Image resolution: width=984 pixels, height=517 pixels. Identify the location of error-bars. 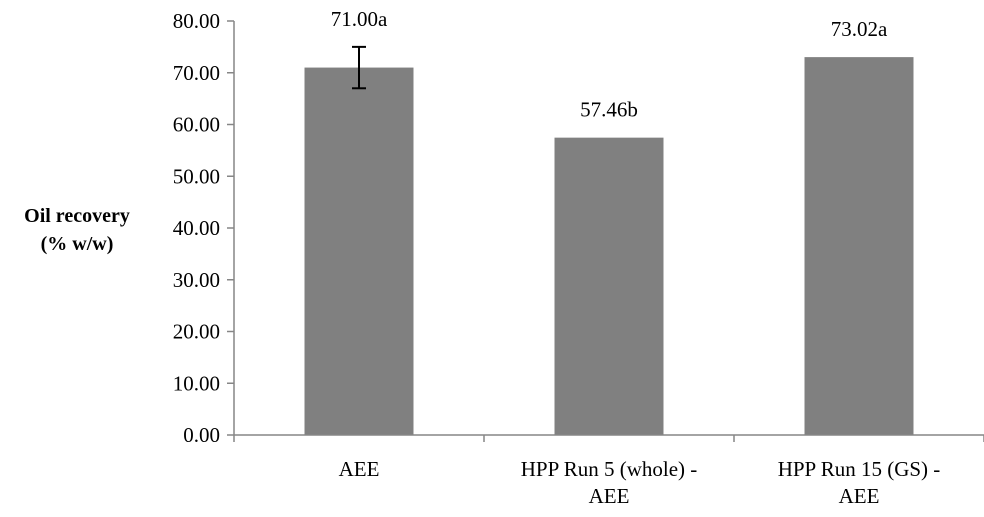
(359, 67).